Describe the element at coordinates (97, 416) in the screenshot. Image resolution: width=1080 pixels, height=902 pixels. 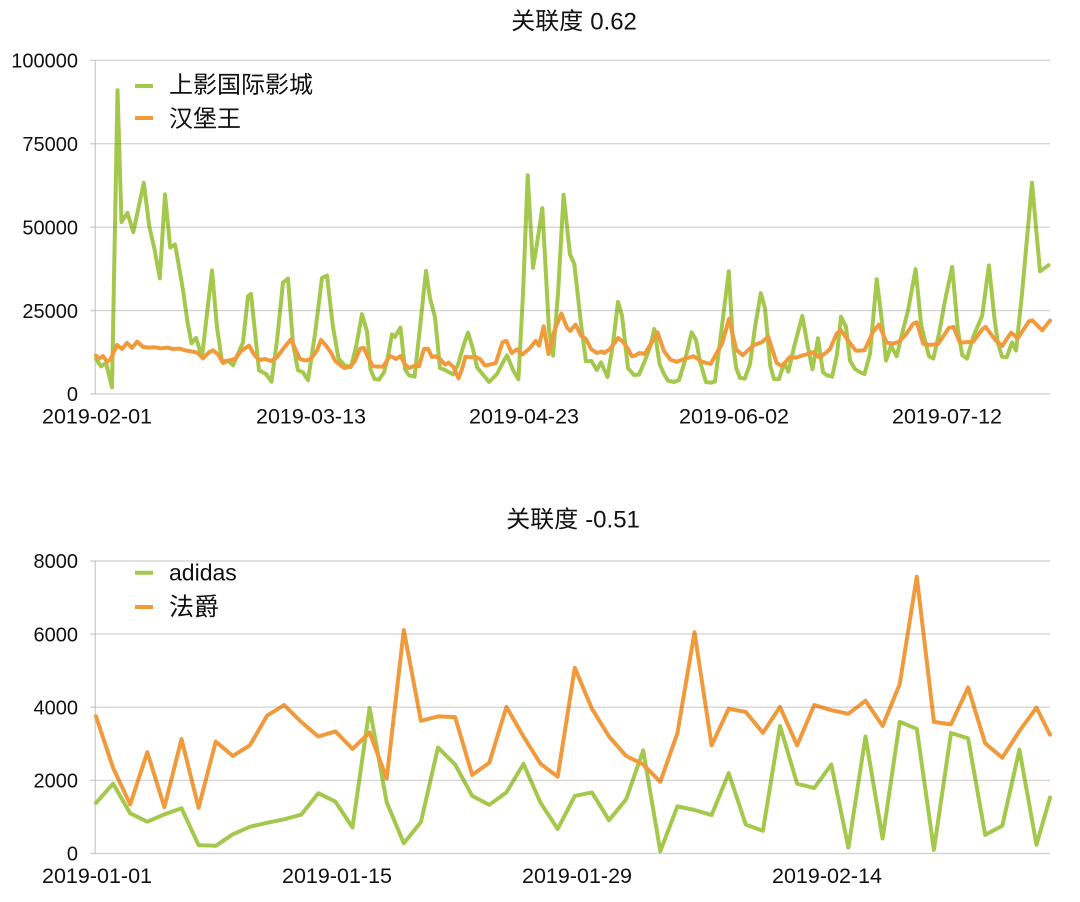
I see `svg-text: 2019-02-01` at that location.